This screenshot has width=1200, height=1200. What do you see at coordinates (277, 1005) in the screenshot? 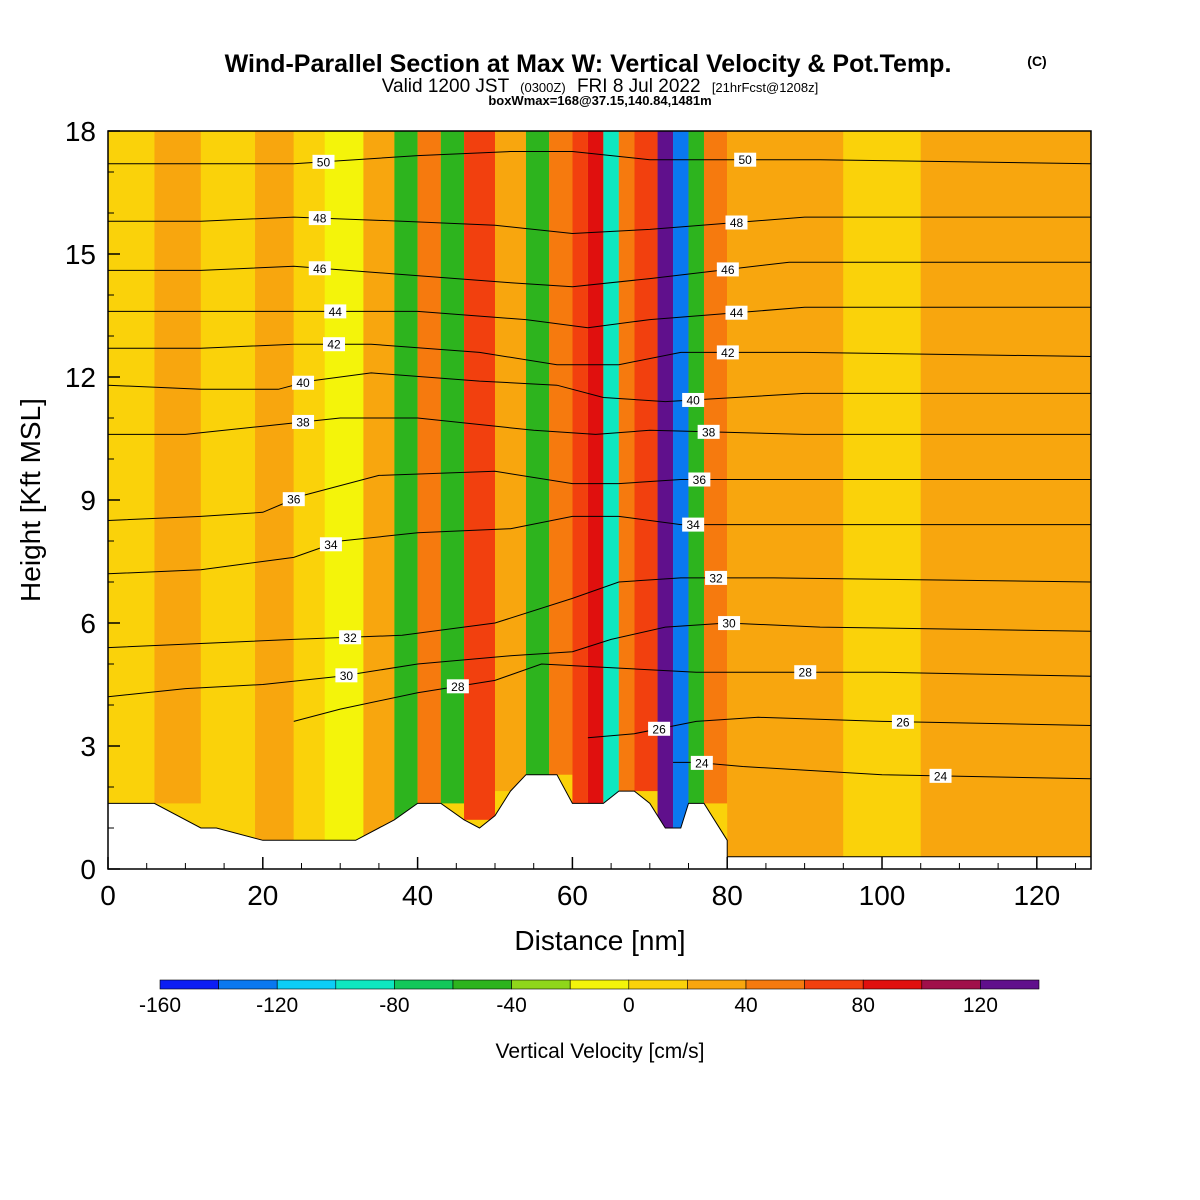
I see `colorbar-tick-label--120: -120` at bounding box center [277, 1005].